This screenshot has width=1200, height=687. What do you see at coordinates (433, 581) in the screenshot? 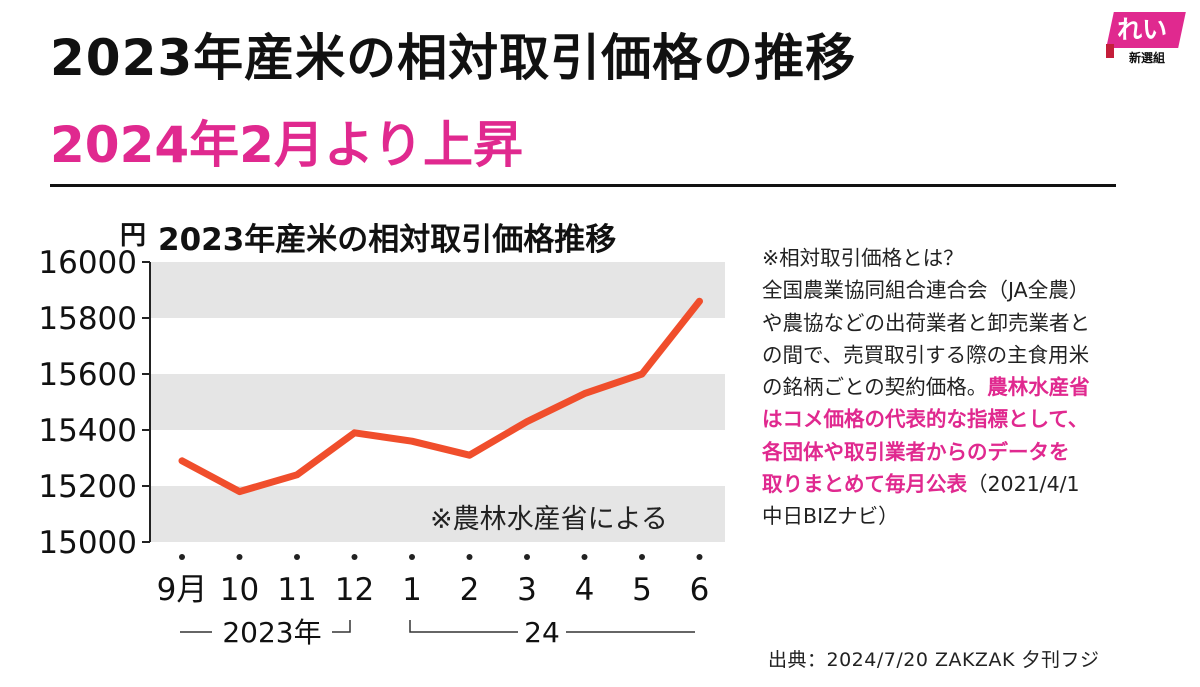
I see `x-axis: 9月 10 11 12 1 2 3 4 5 6` at bounding box center [433, 581].